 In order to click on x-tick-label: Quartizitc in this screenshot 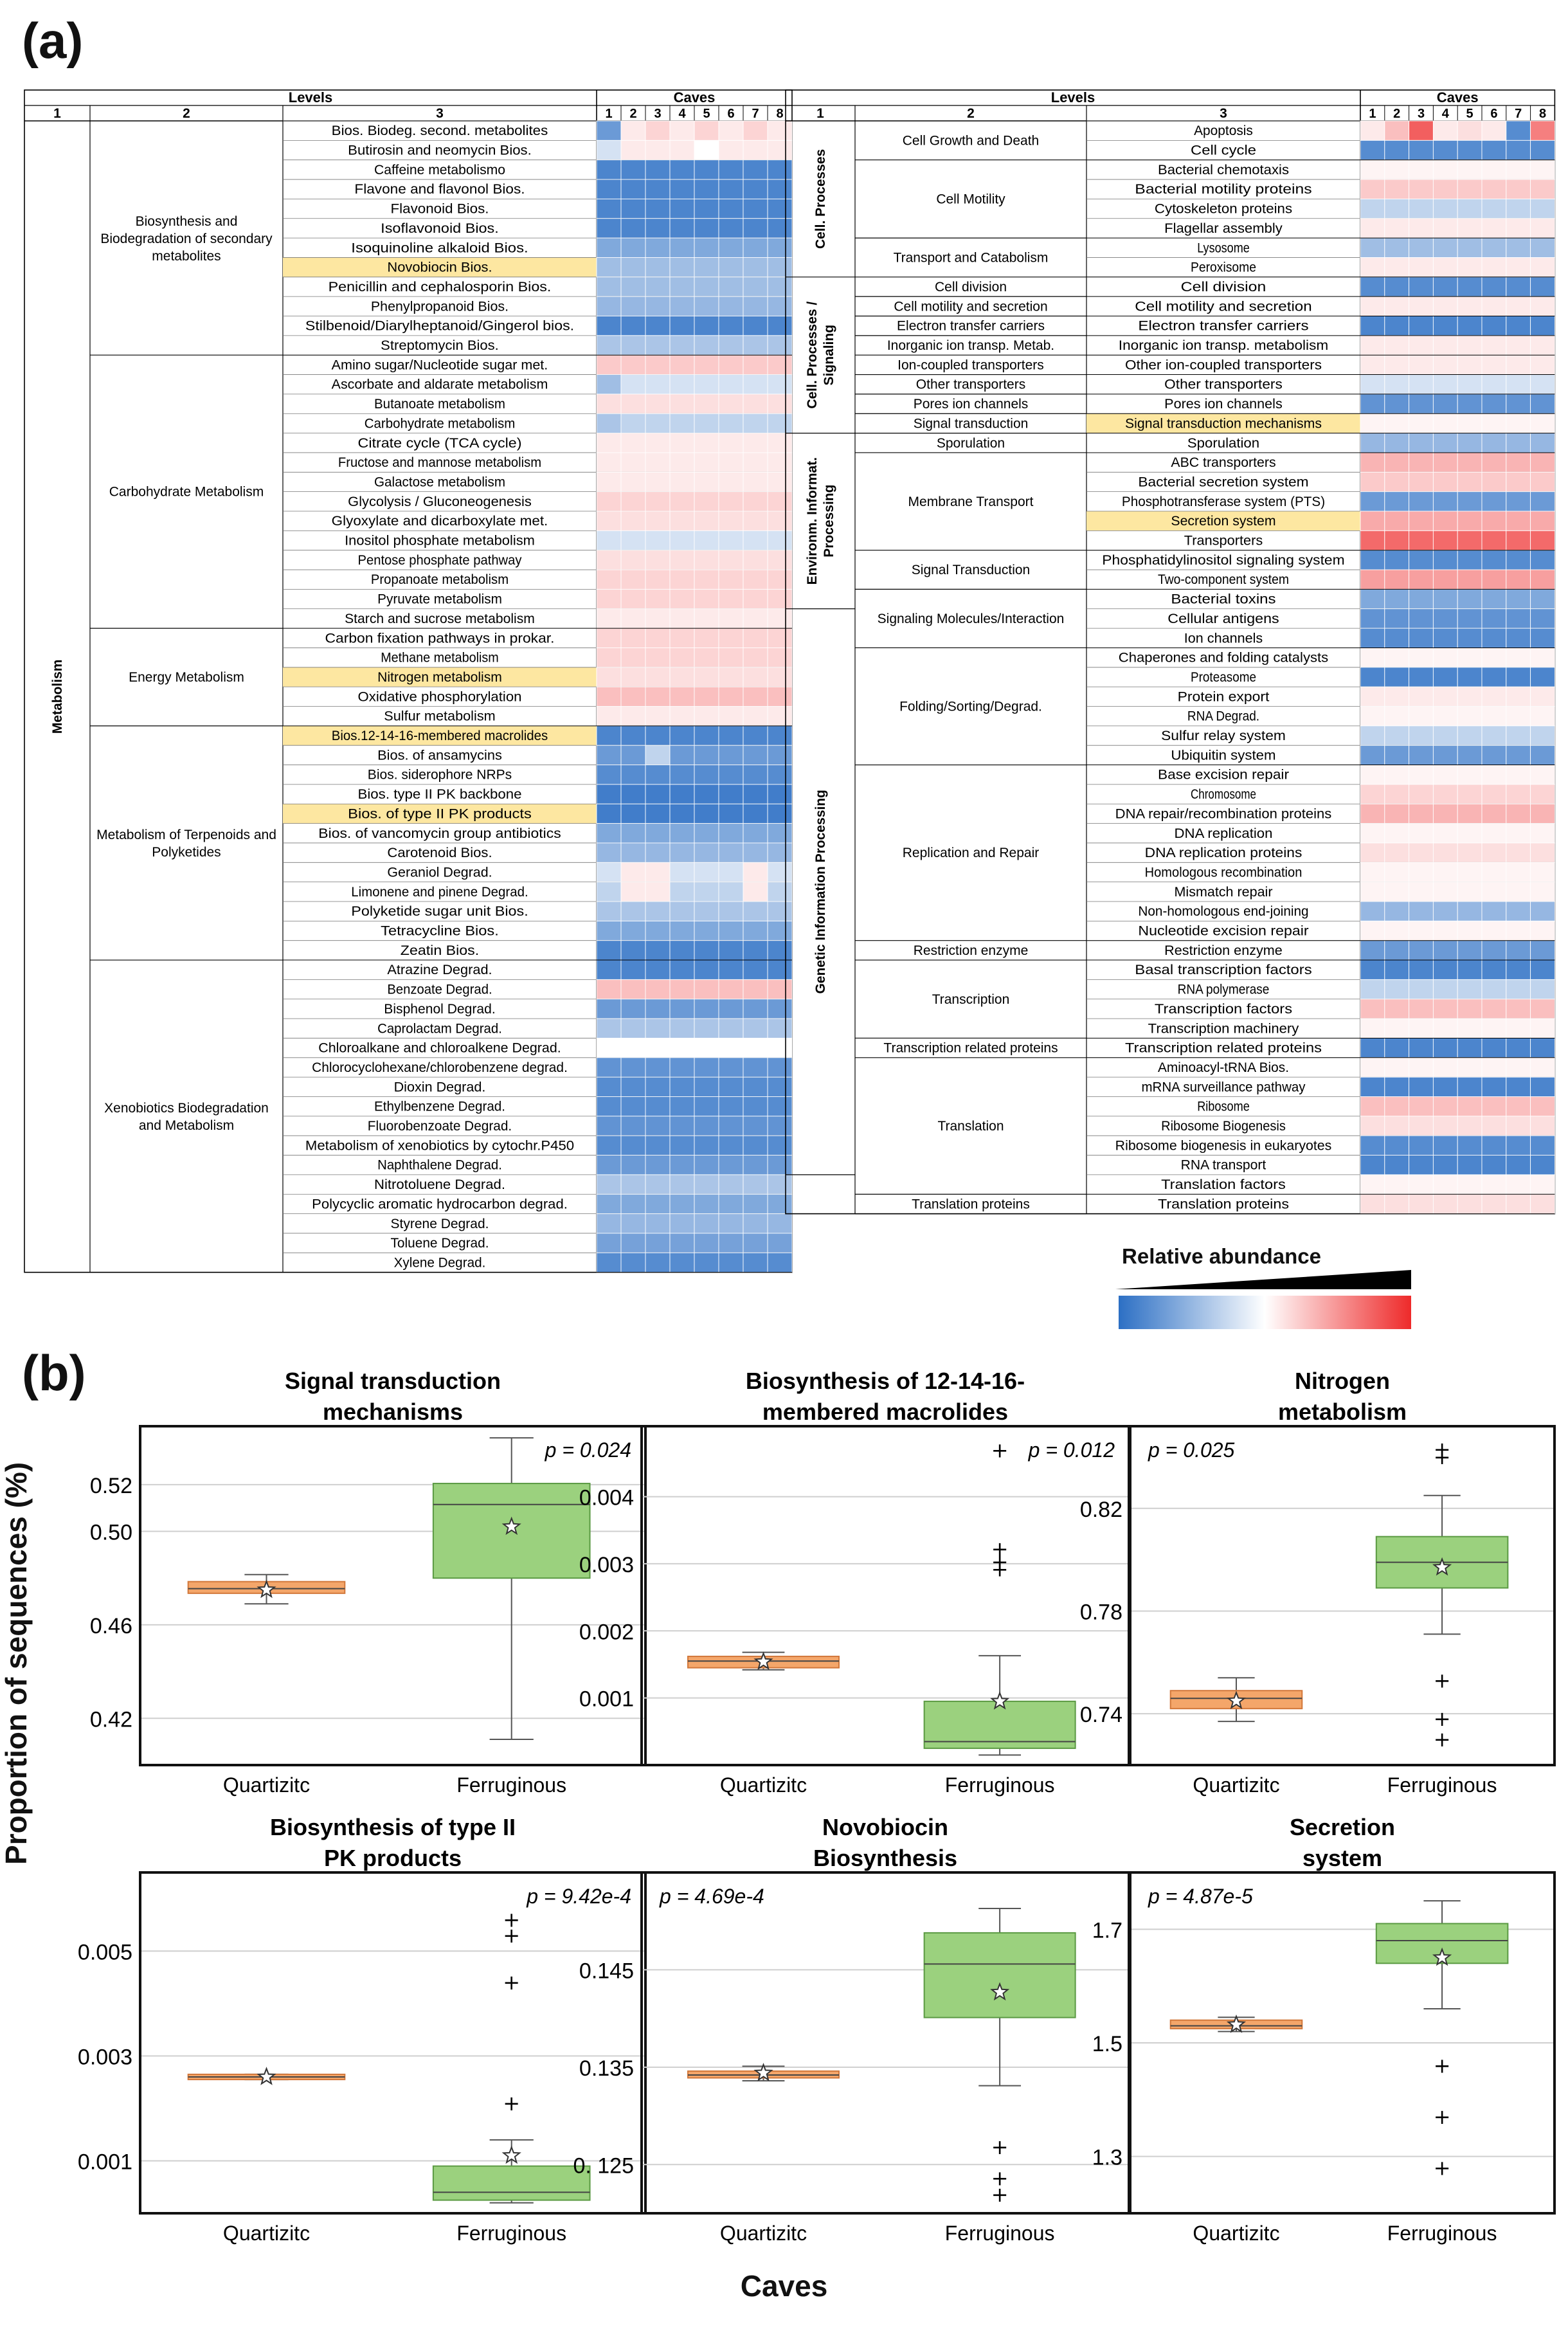, I will do `click(763, 2233)`.